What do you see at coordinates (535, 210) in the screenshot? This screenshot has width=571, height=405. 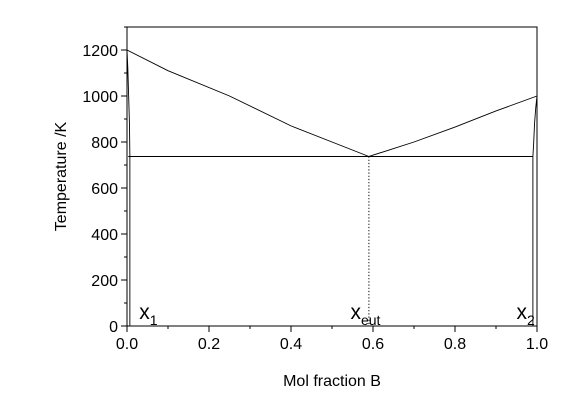 I see `series-solidus-right` at bounding box center [535, 210].